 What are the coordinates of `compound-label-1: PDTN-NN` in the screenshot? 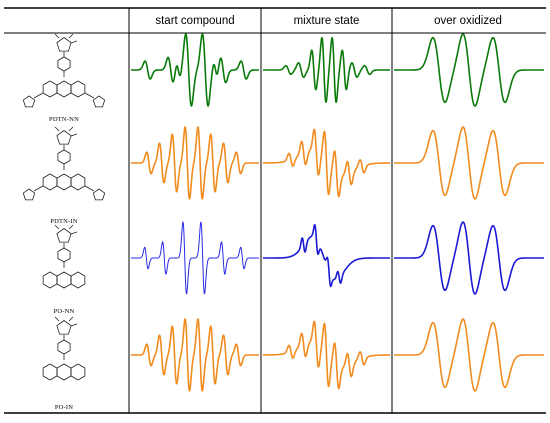 It's located at (64, 119).